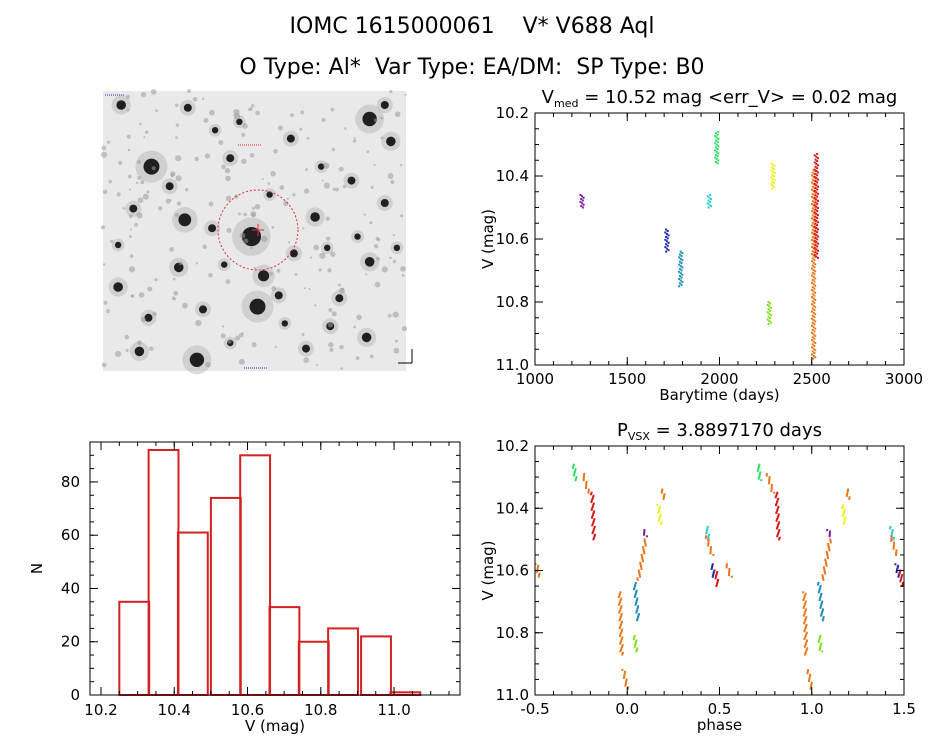  I want to click on figure-title-line2: O Type: Al* Var Type: EA/DM: SP Type: B0, so click(472, 67).